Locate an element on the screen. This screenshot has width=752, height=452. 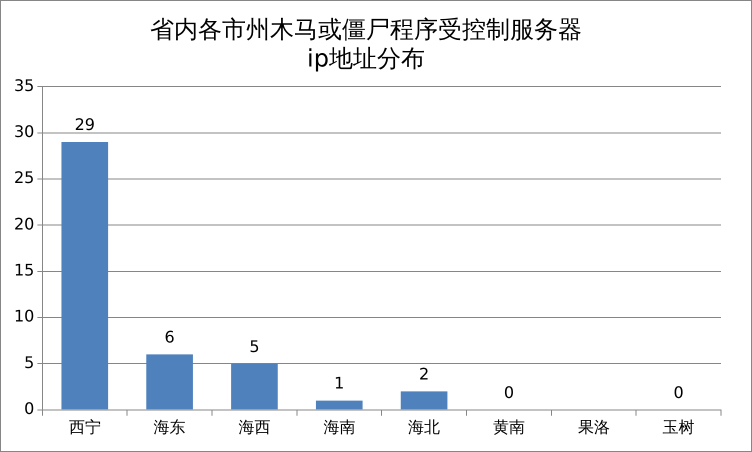
data-label: 1 is located at coordinates (339, 383).